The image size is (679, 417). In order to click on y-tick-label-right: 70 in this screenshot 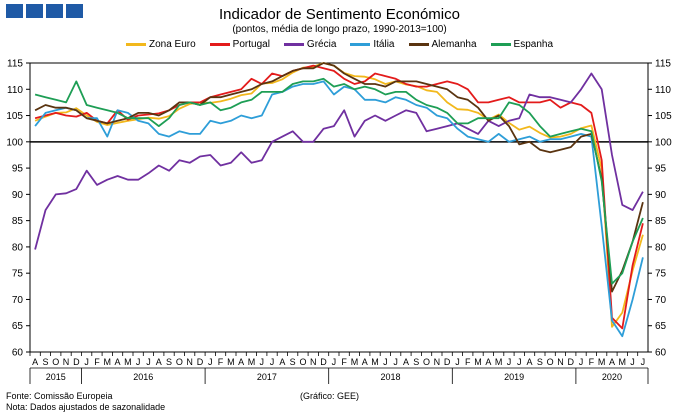, I will do `click(661, 300)`.